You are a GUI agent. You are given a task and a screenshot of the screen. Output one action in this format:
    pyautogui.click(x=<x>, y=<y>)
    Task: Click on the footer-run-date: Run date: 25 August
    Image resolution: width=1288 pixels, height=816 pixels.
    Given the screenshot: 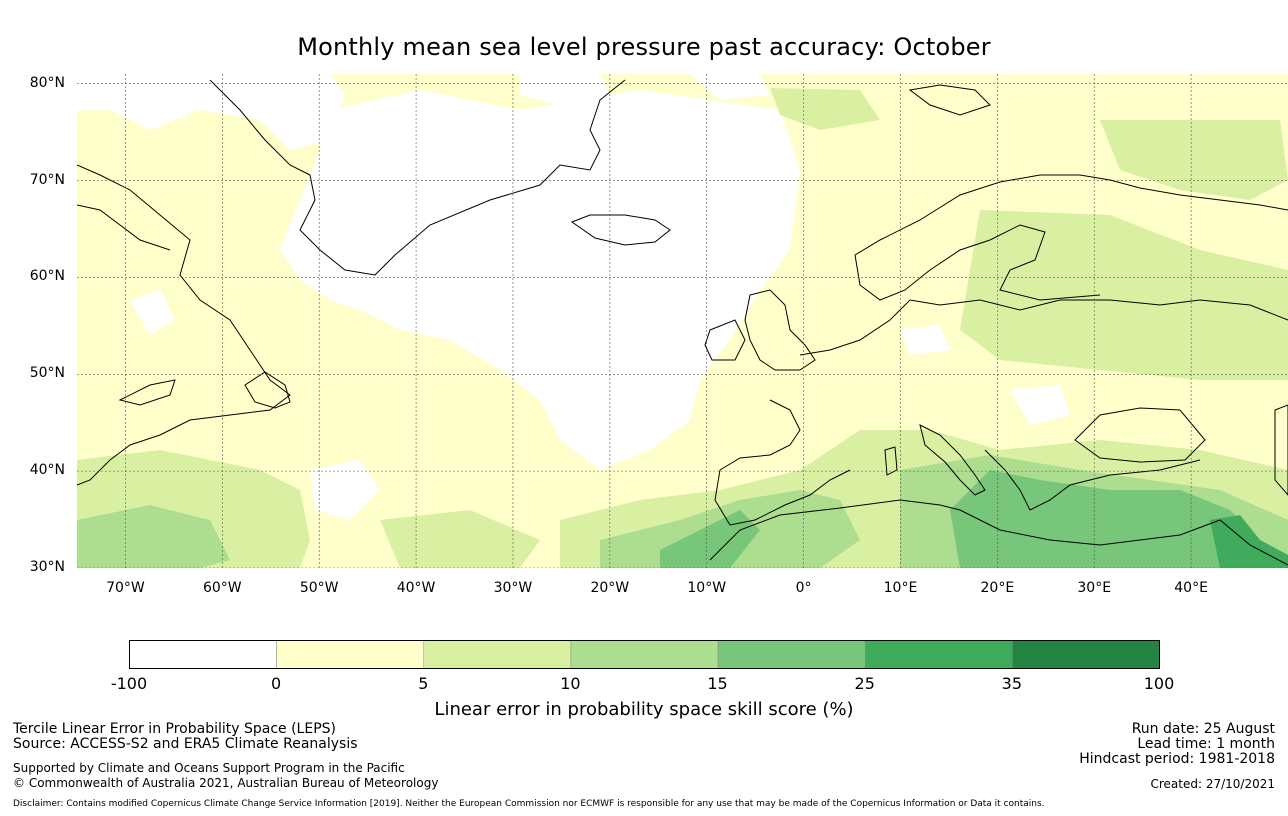 What is the action you would take?
    pyautogui.click(x=1203, y=729)
    